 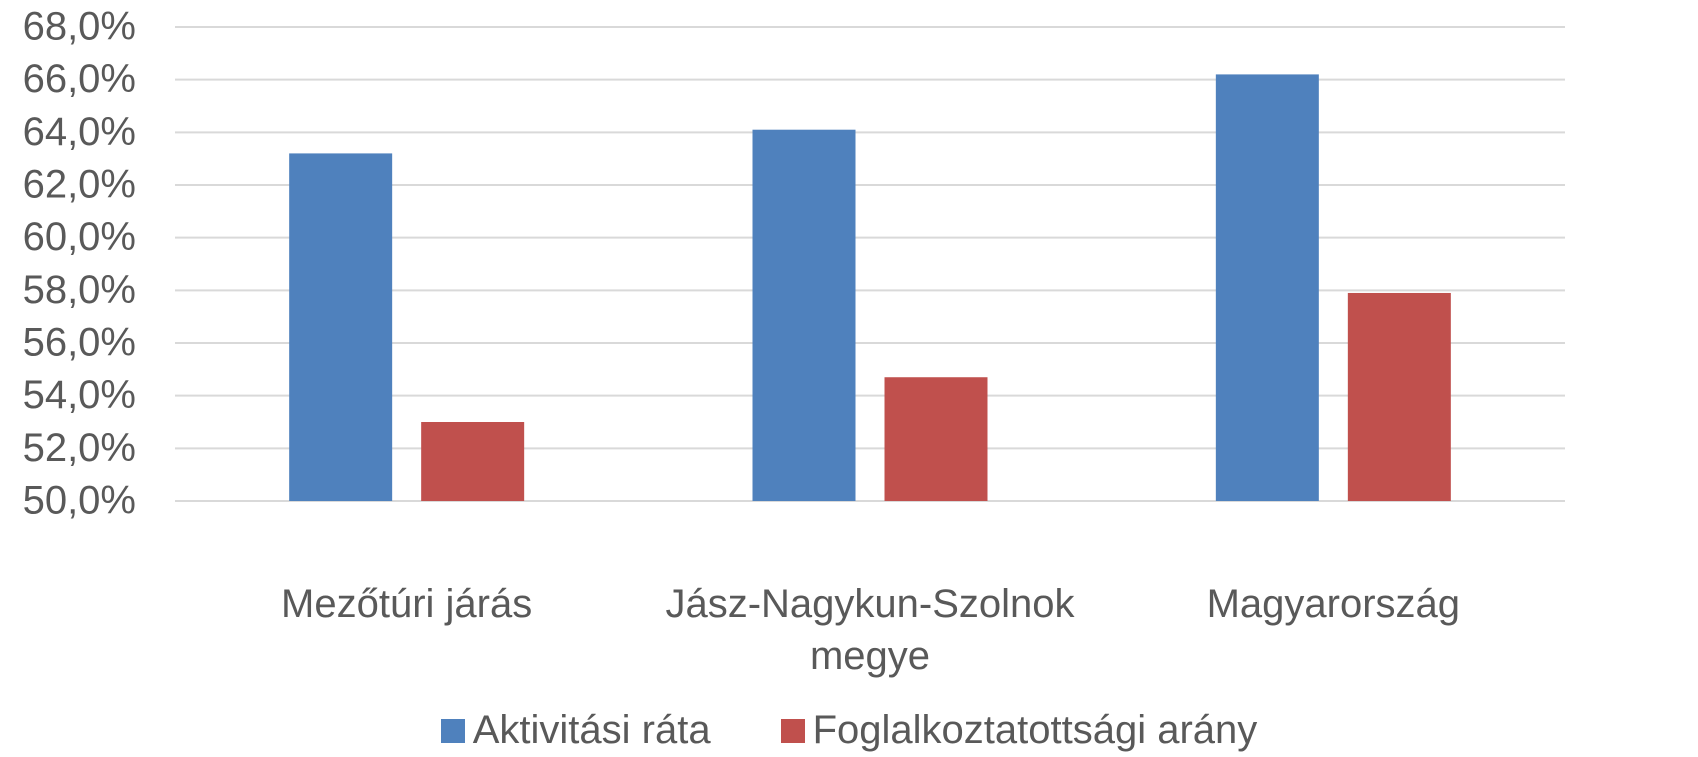 I want to click on x-tick-label: Magyarország, so click(x=1333, y=604).